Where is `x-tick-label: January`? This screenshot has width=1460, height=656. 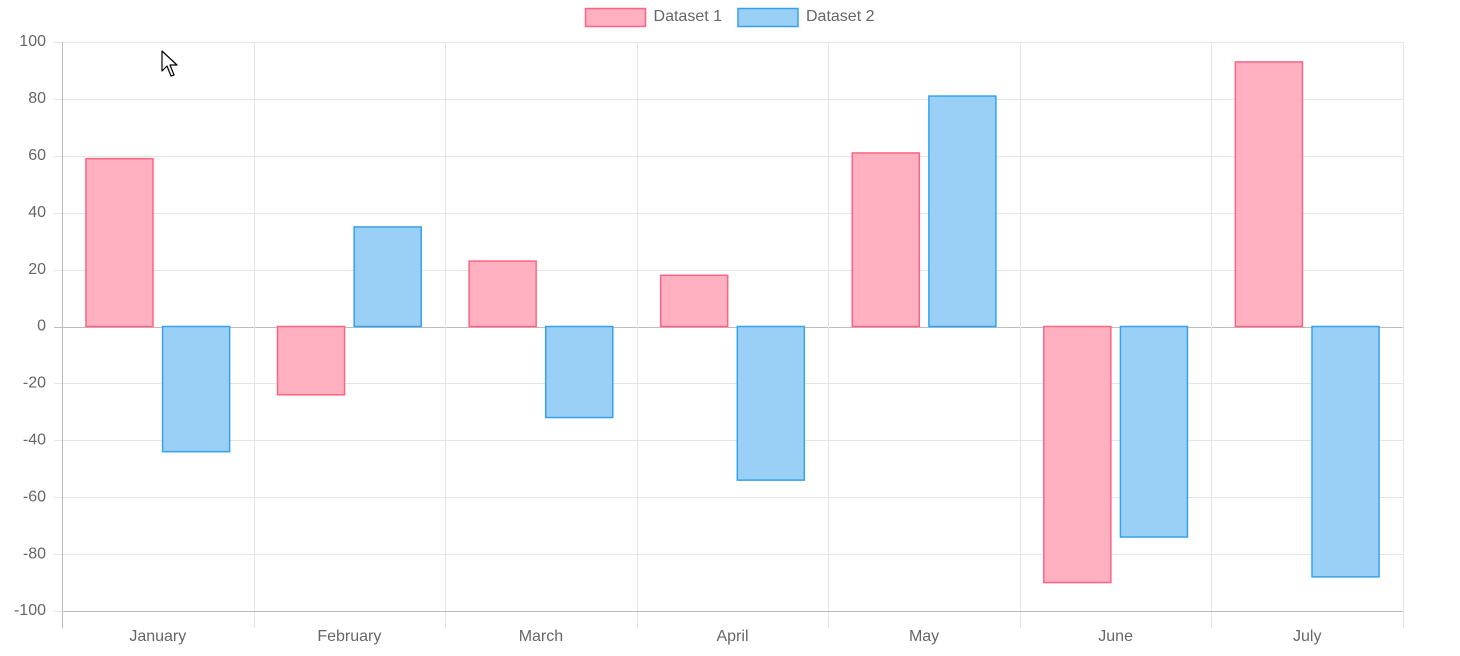 x-tick-label: January is located at coordinates (157, 636).